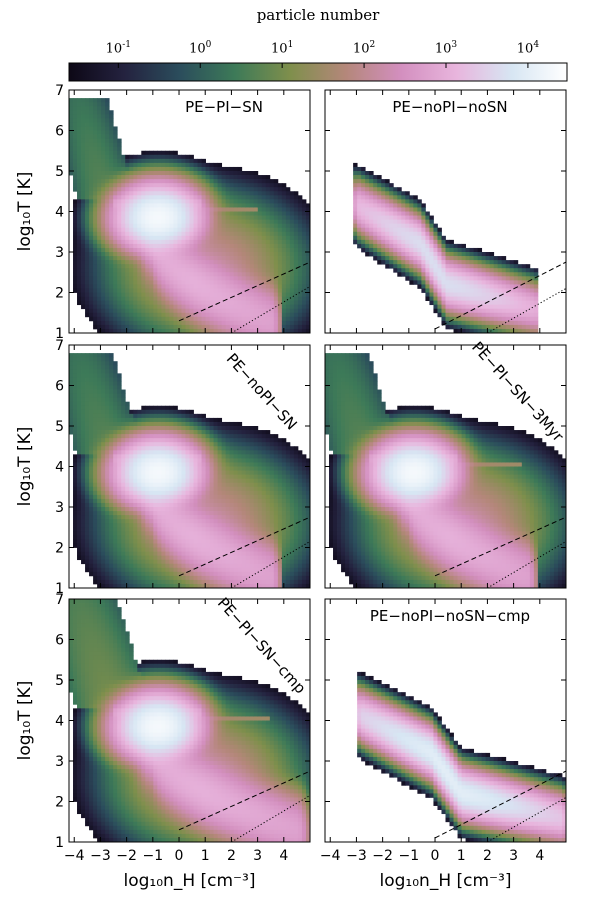 This screenshot has height=909, width=598. What do you see at coordinates (450, 616) in the screenshot?
I see `panel-title: PE−noPI−noSN−cmp` at bounding box center [450, 616].